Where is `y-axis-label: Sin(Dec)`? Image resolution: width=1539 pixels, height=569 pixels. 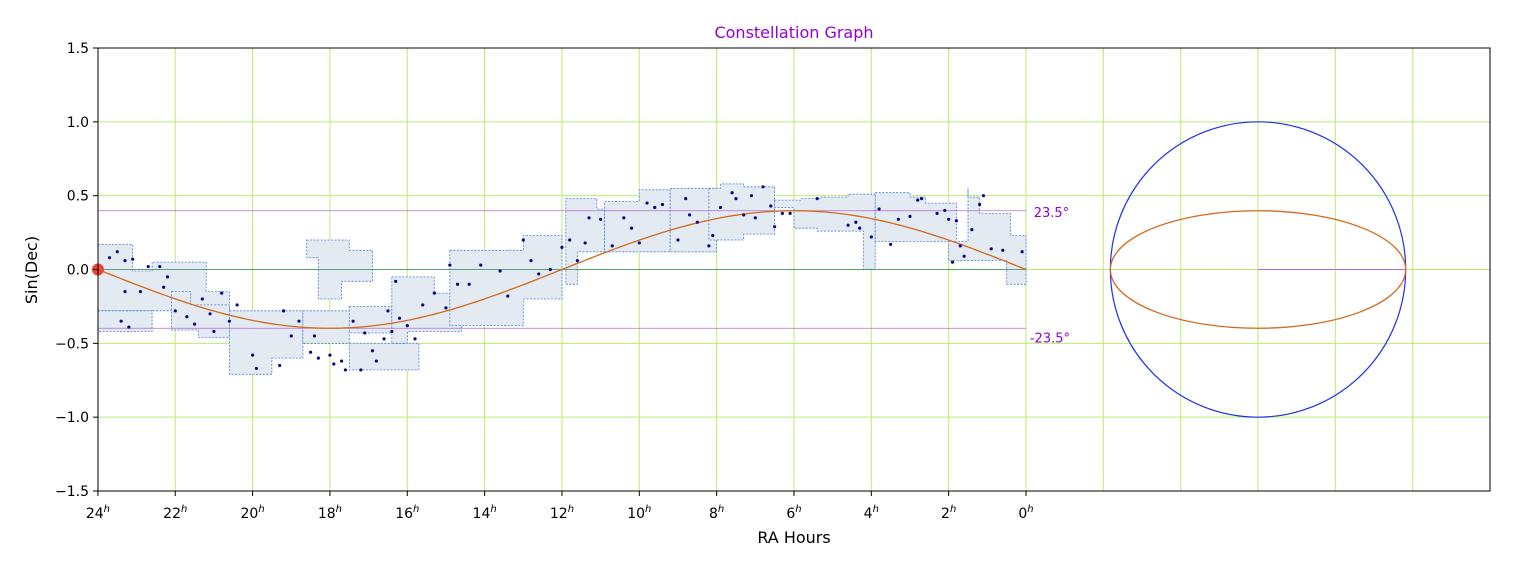 y-axis-label: Sin(Dec) is located at coordinates (31, 270).